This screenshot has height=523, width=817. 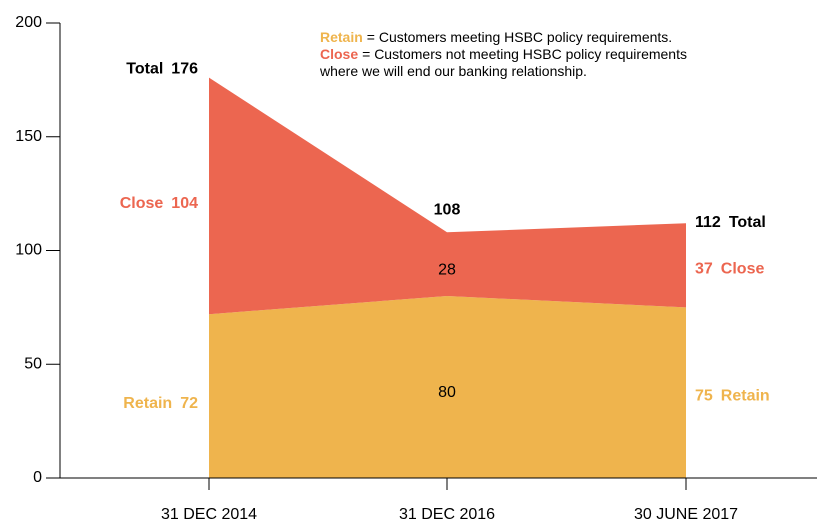 What do you see at coordinates (447, 392) in the screenshot?
I see `data-label: 80` at bounding box center [447, 392].